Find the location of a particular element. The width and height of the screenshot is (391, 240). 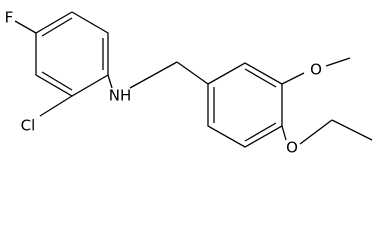

atom-label: Cl is located at coordinates (28, 126).